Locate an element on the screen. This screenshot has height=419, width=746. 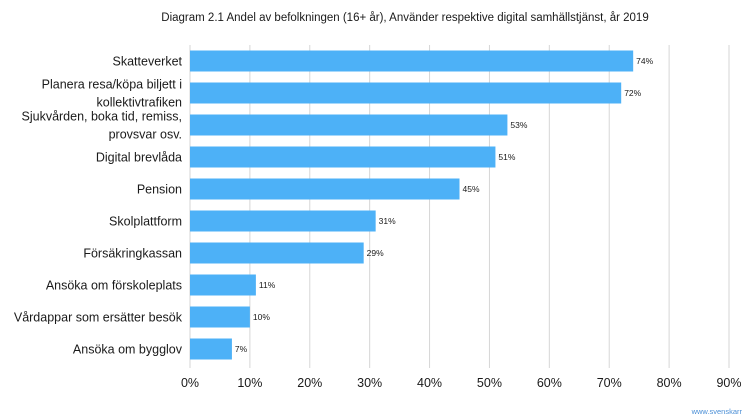
x-axis-ticks: 0% 10% 20% 30% 40% 50% 60% 70% 80% 90% is located at coordinates (461, 383).